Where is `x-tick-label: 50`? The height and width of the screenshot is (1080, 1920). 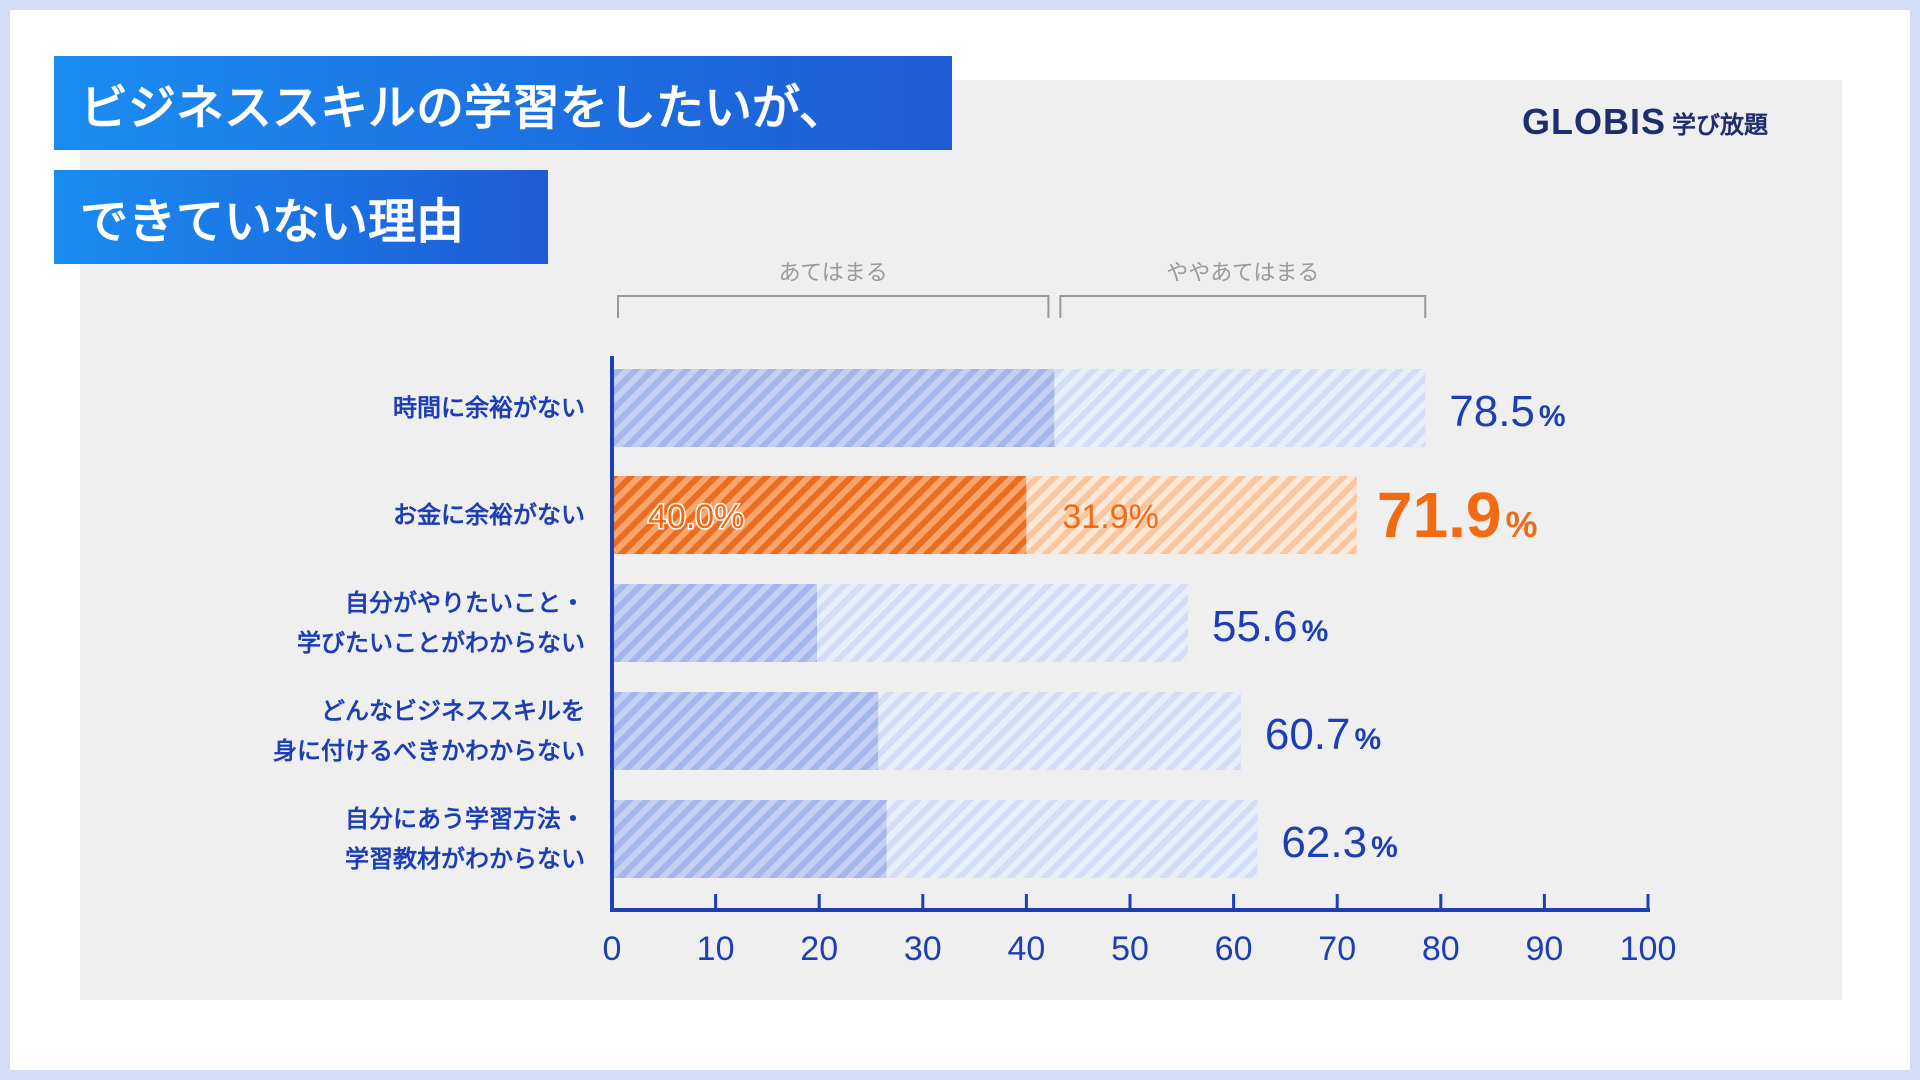
x-tick-label: 50 is located at coordinates (1130, 949).